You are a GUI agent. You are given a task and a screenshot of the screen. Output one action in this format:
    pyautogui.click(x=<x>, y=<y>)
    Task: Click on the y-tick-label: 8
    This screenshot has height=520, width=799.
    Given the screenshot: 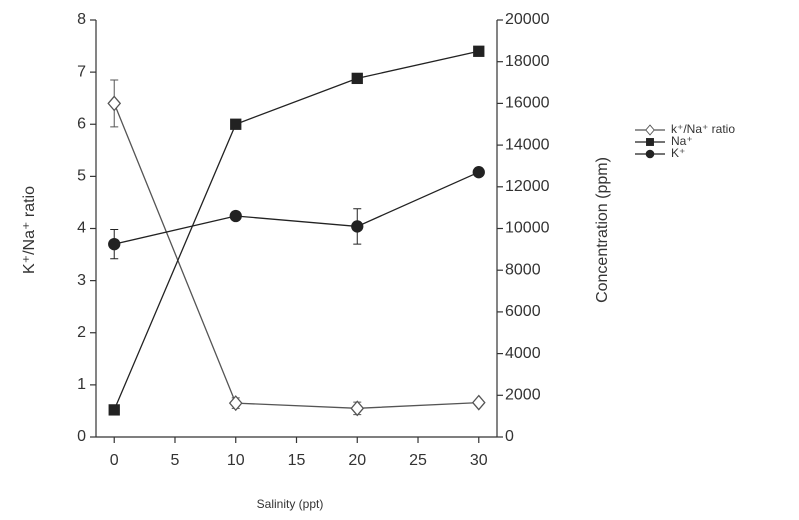 What is the action you would take?
    pyautogui.click(x=81, y=19)
    